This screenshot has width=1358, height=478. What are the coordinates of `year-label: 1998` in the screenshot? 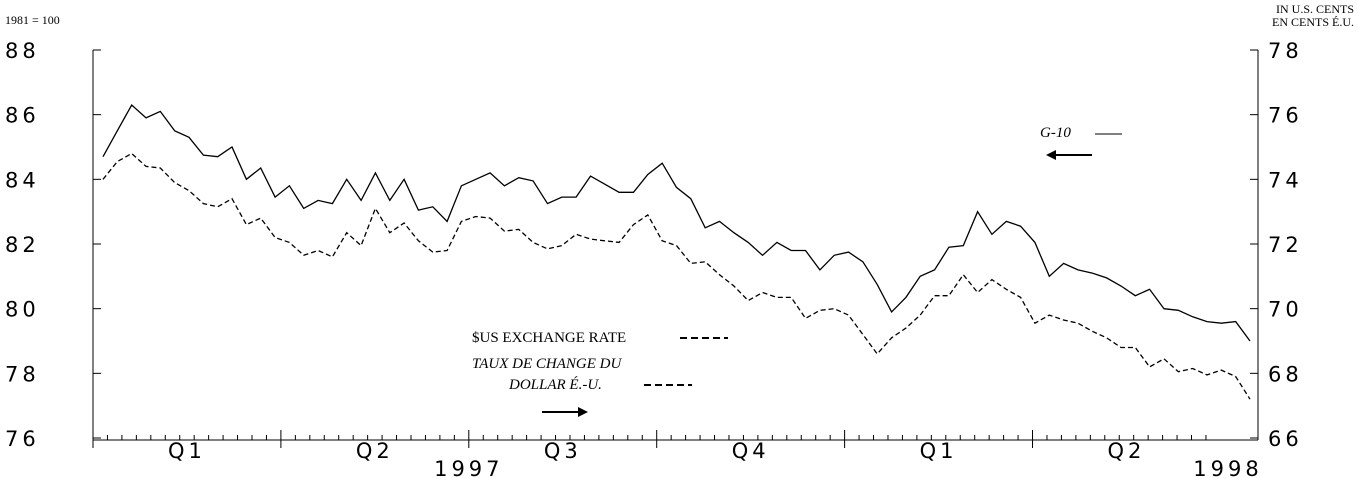 It's located at (1227, 467).